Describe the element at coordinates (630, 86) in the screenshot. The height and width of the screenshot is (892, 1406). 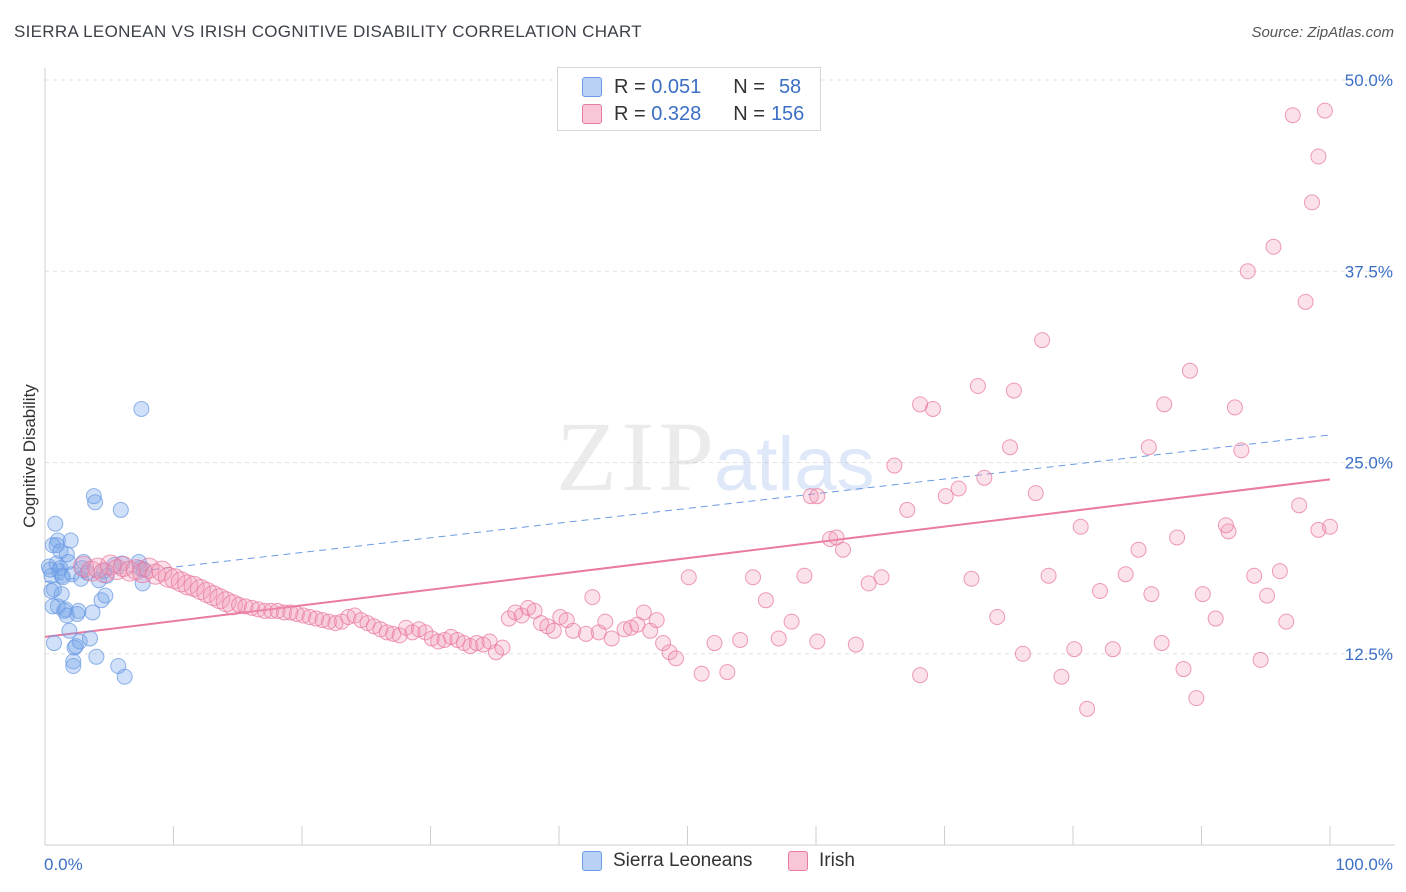
I see `legend-r-label: R =` at that location.